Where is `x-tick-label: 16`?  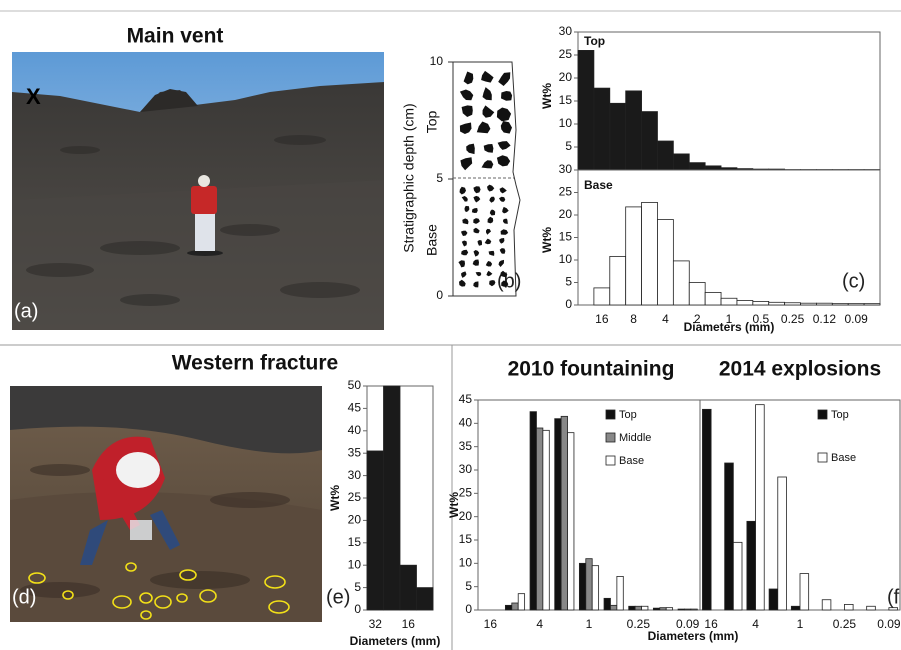
x-tick-label: 16 is located at coordinates (711, 624).